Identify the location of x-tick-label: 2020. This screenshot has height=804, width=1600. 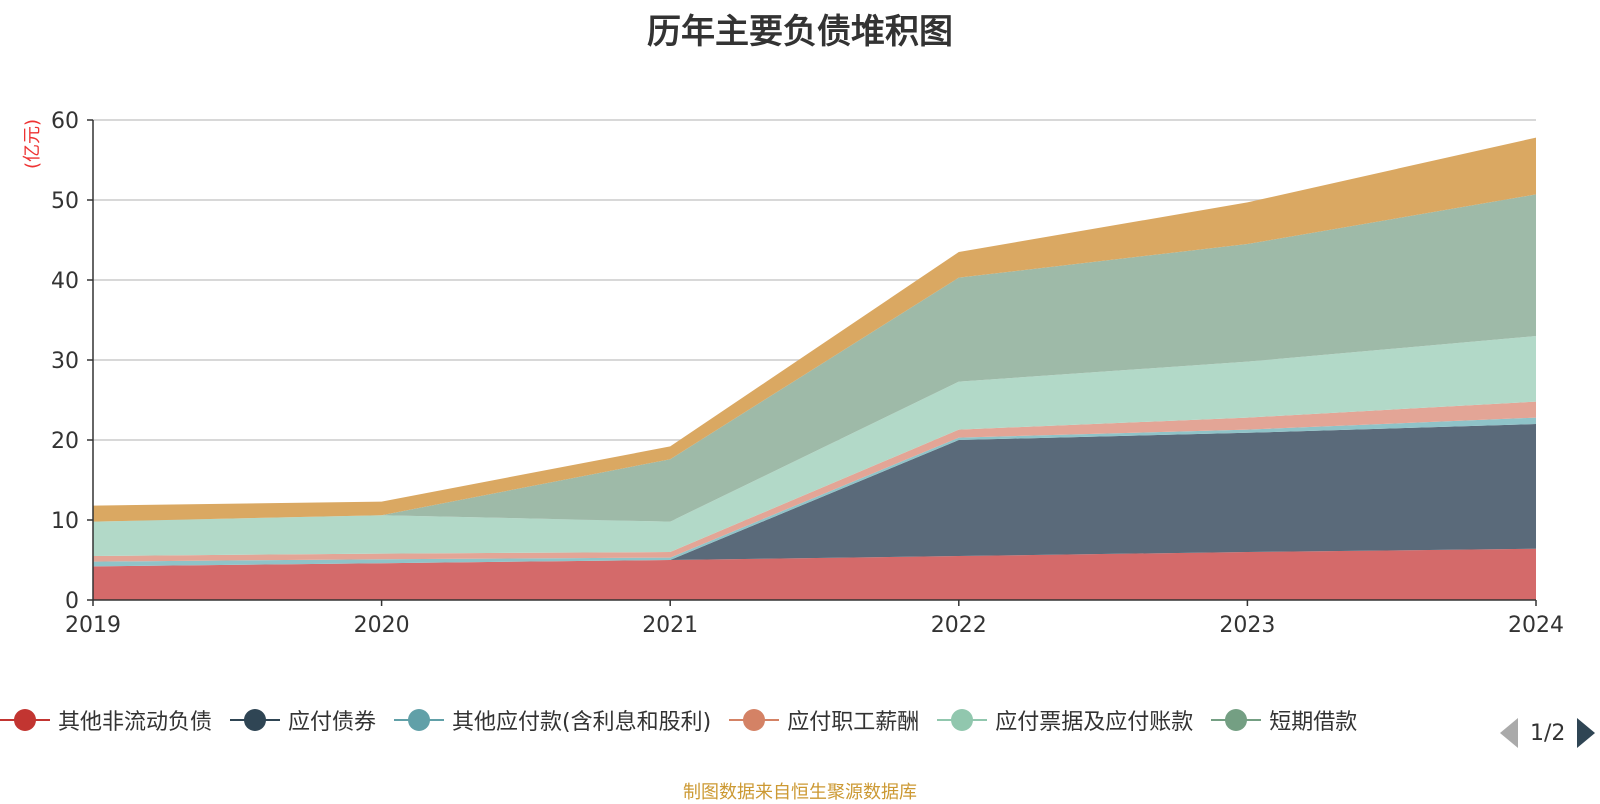
(382, 625).